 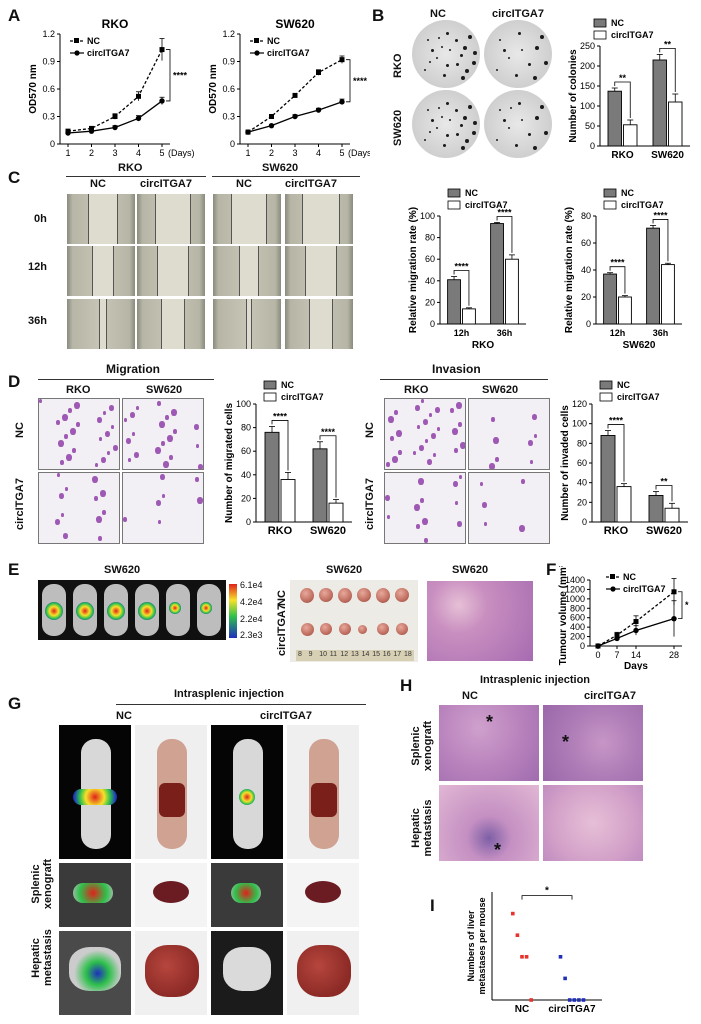 I want to click on h-image-hepatic-circitga7, so click(x=593, y=823).